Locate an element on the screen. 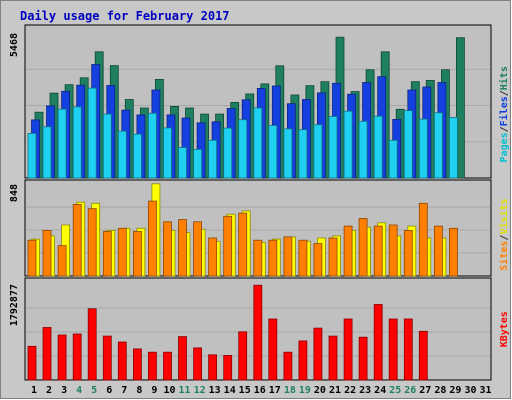  x-tick-day-23: 23 is located at coordinates (365, 390).